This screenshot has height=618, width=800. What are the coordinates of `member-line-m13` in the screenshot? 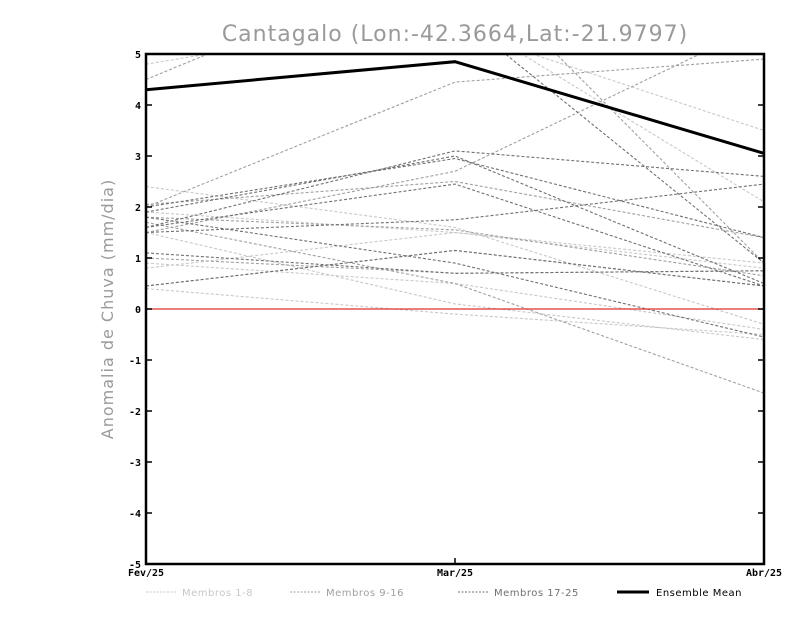 It's located at (455, 246).